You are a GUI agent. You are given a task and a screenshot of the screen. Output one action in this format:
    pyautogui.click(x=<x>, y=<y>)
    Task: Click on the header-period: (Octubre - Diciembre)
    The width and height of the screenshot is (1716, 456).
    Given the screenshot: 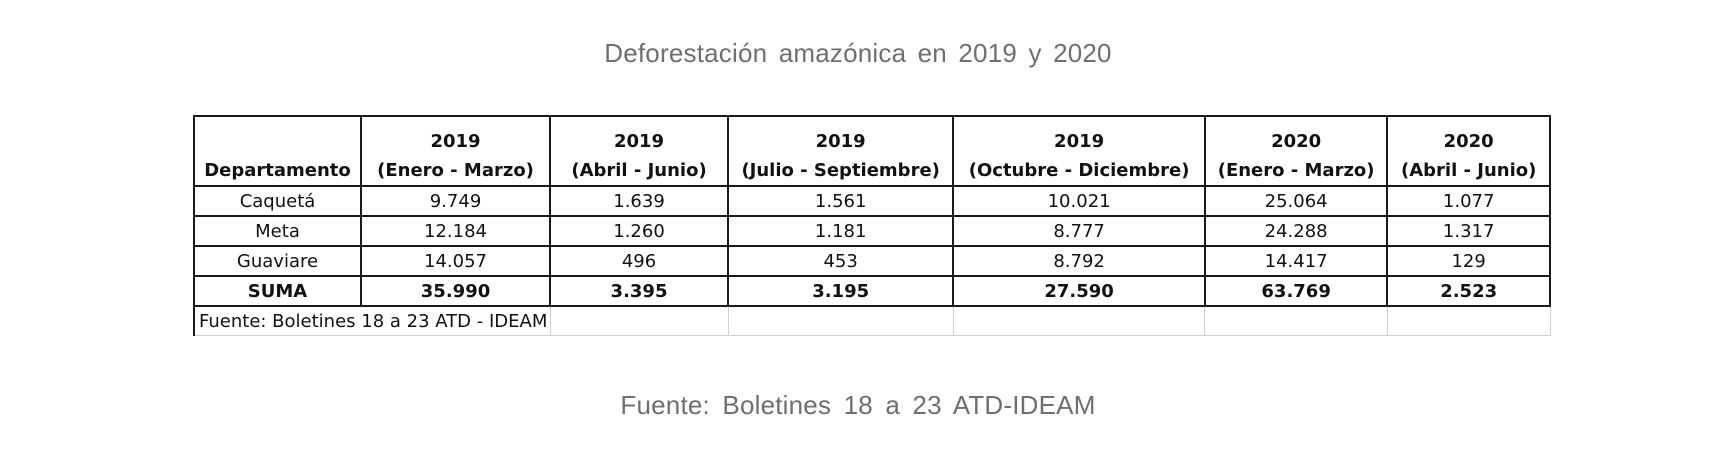 What is the action you would take?
    pyautogui.click(x=1079, y=170)
    